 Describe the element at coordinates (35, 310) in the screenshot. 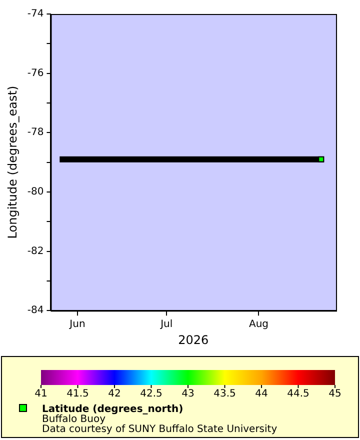

I see `y-tick-label: -84` at that location.